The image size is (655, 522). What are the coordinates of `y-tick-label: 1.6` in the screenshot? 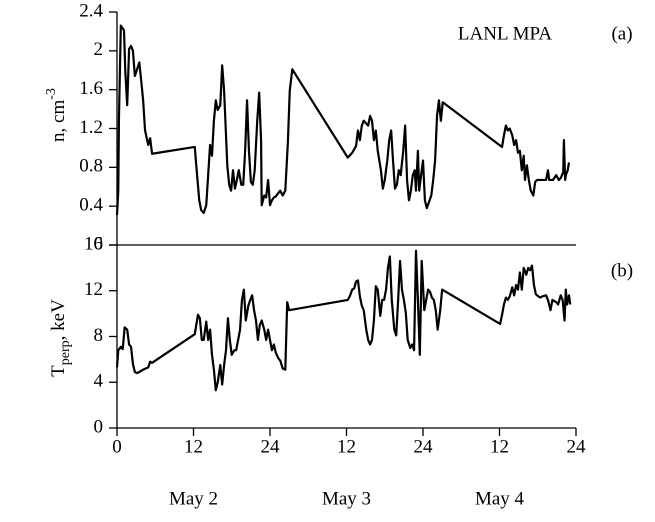 It's located at (91, 88).